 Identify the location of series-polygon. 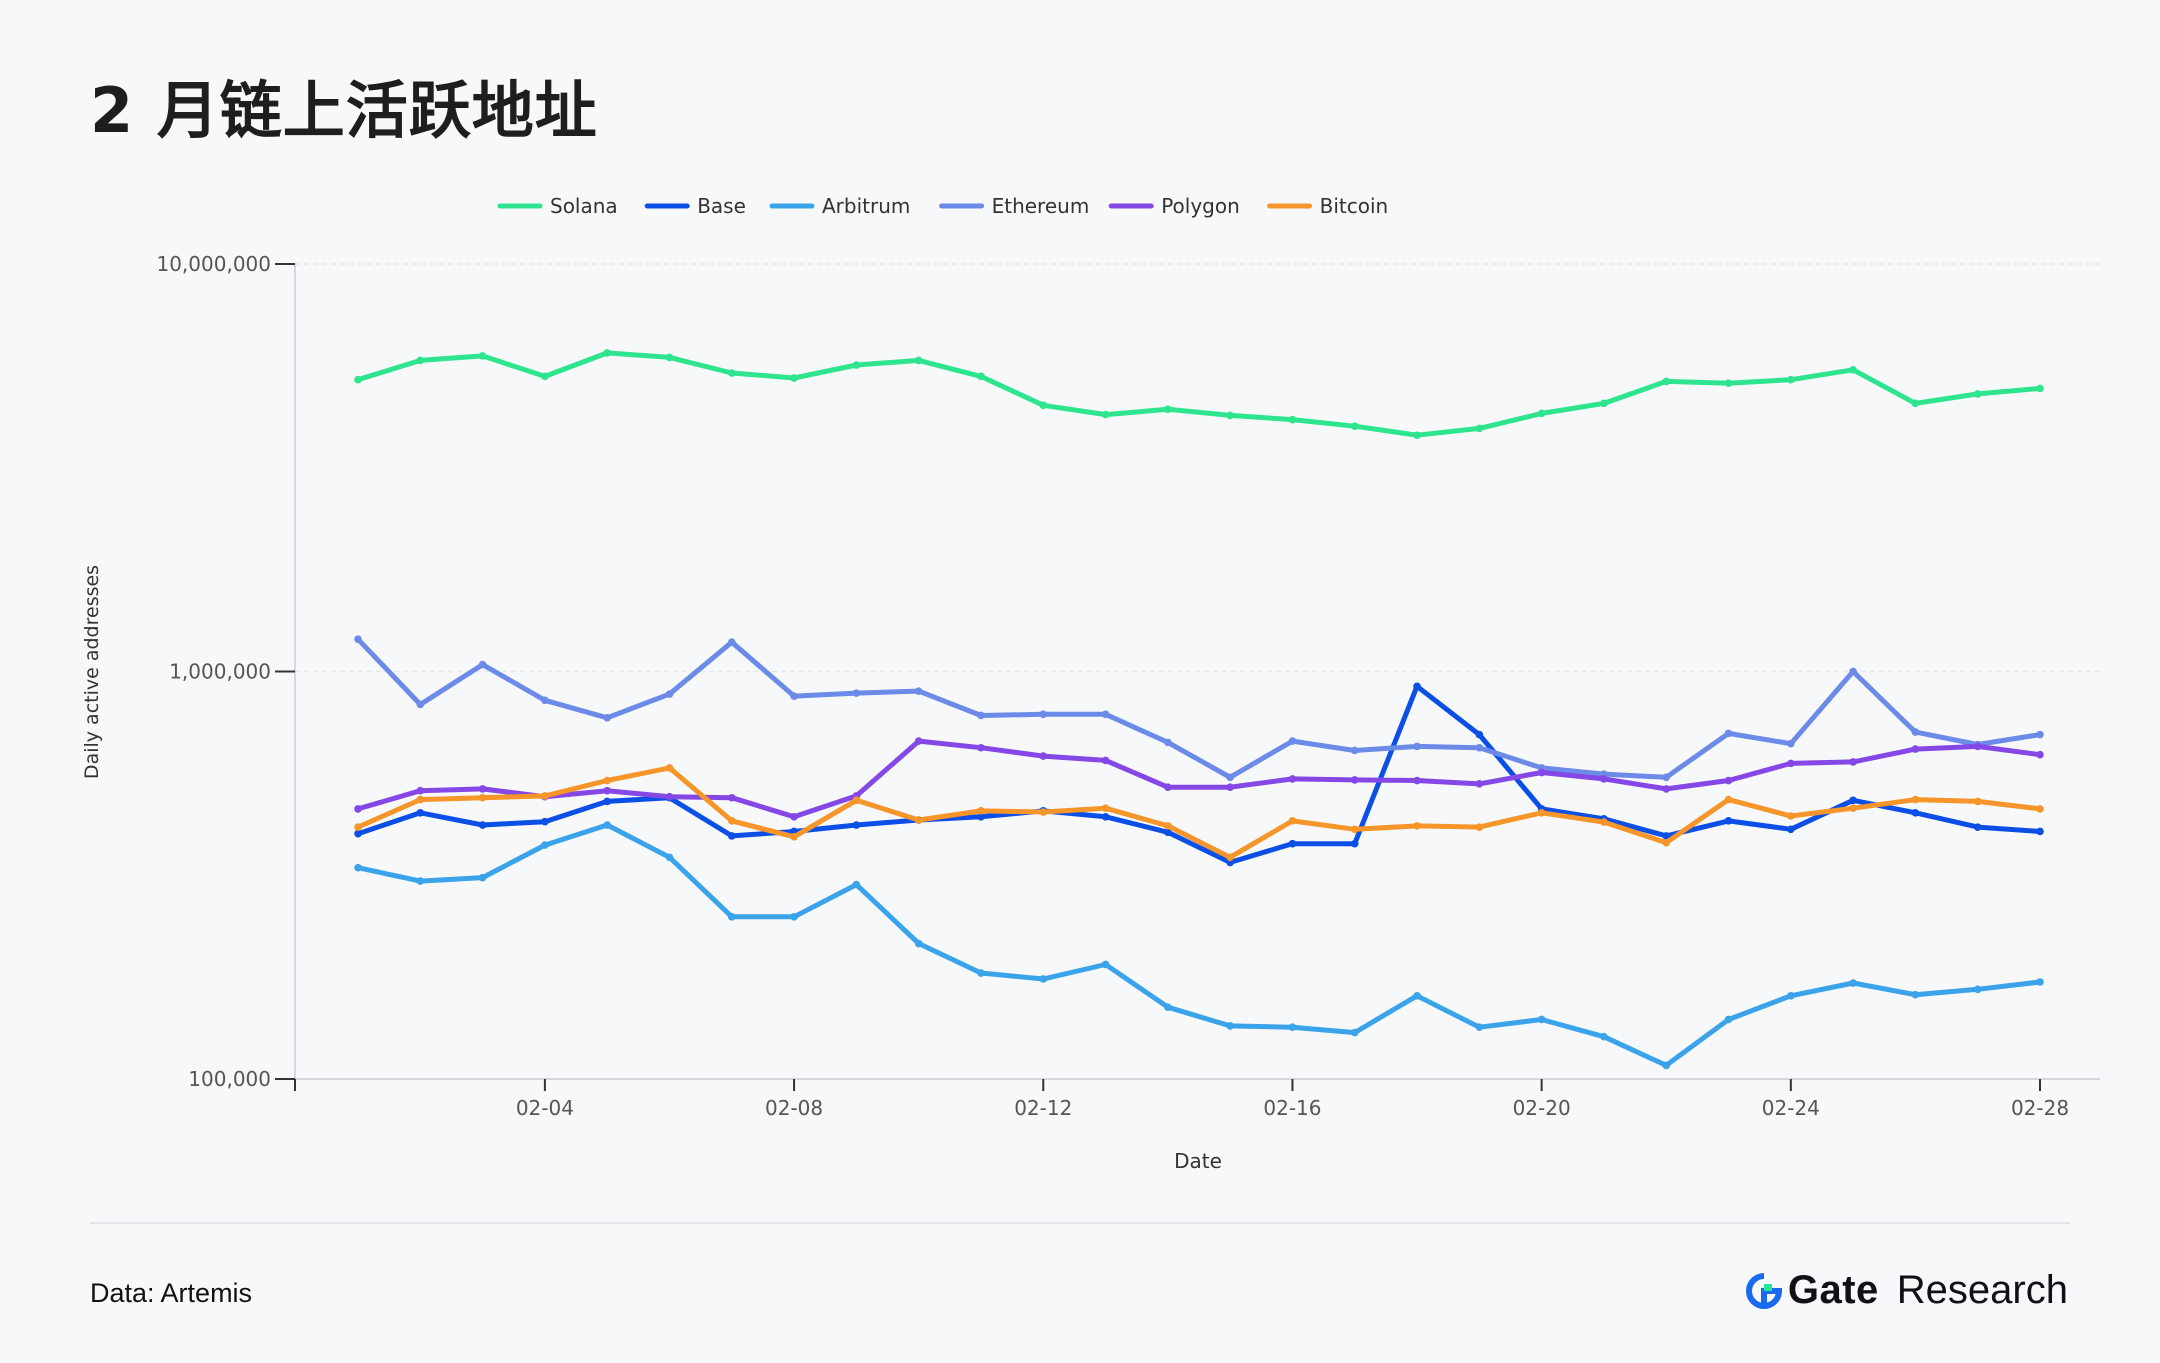
(1199, 779).